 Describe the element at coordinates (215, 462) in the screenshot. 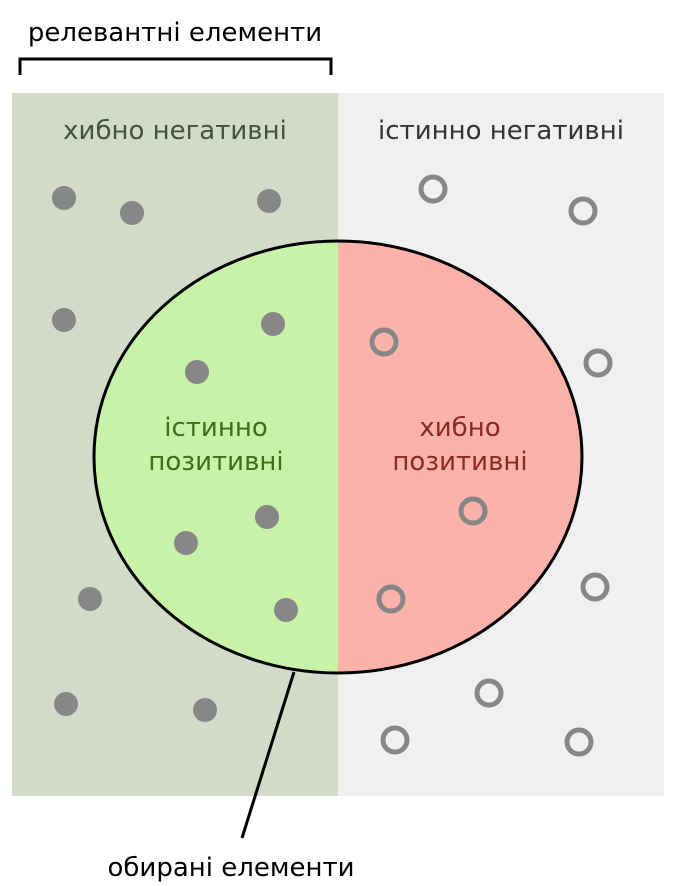

I see `true-positives-label-line2: позитивні` at that location.